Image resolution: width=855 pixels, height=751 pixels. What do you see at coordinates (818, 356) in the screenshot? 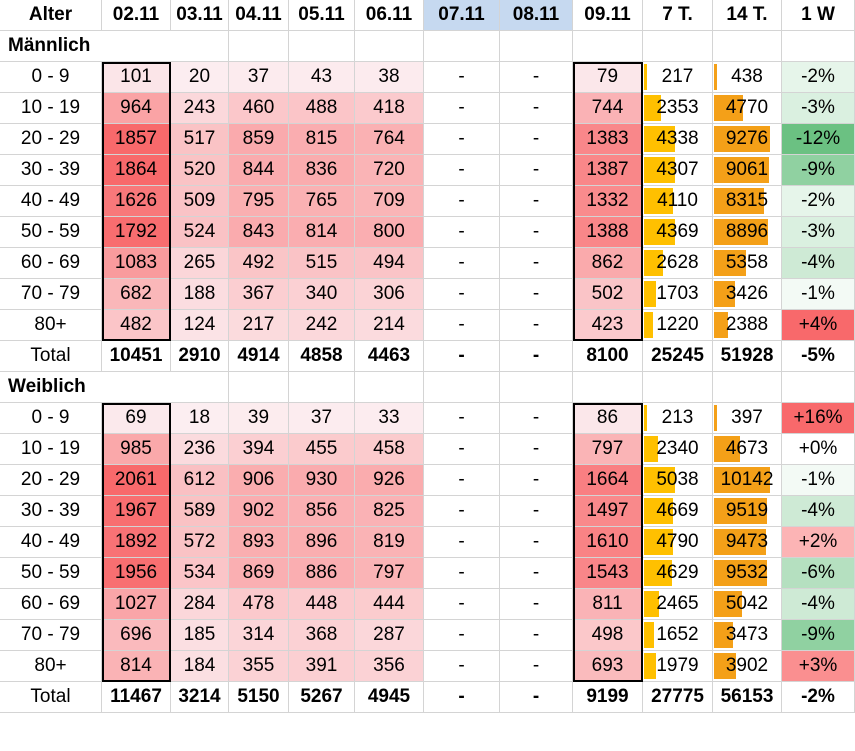
I see `total-cell: -5%` at bounding box center [818, 356].